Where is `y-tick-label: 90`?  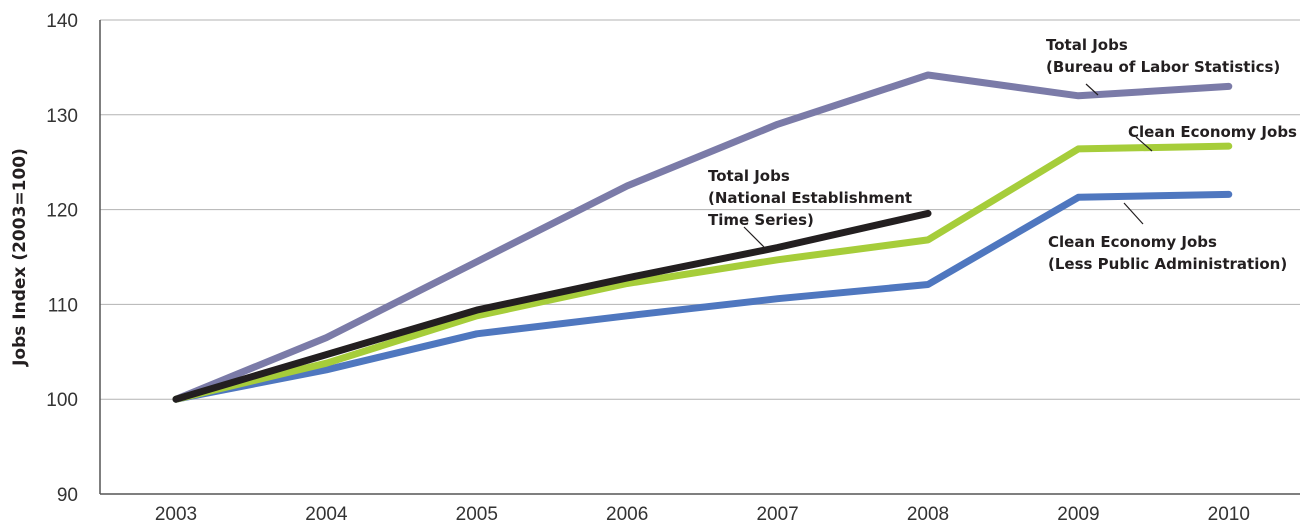
y-tick-label: 90 is located at coordinates (67, 495).